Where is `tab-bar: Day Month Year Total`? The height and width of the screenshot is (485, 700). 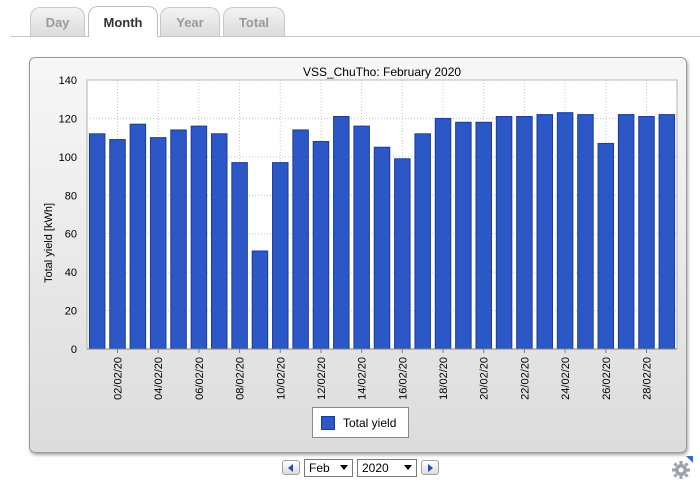
tab-bar: Day Month Year Total is located at coordinates (350, 18).